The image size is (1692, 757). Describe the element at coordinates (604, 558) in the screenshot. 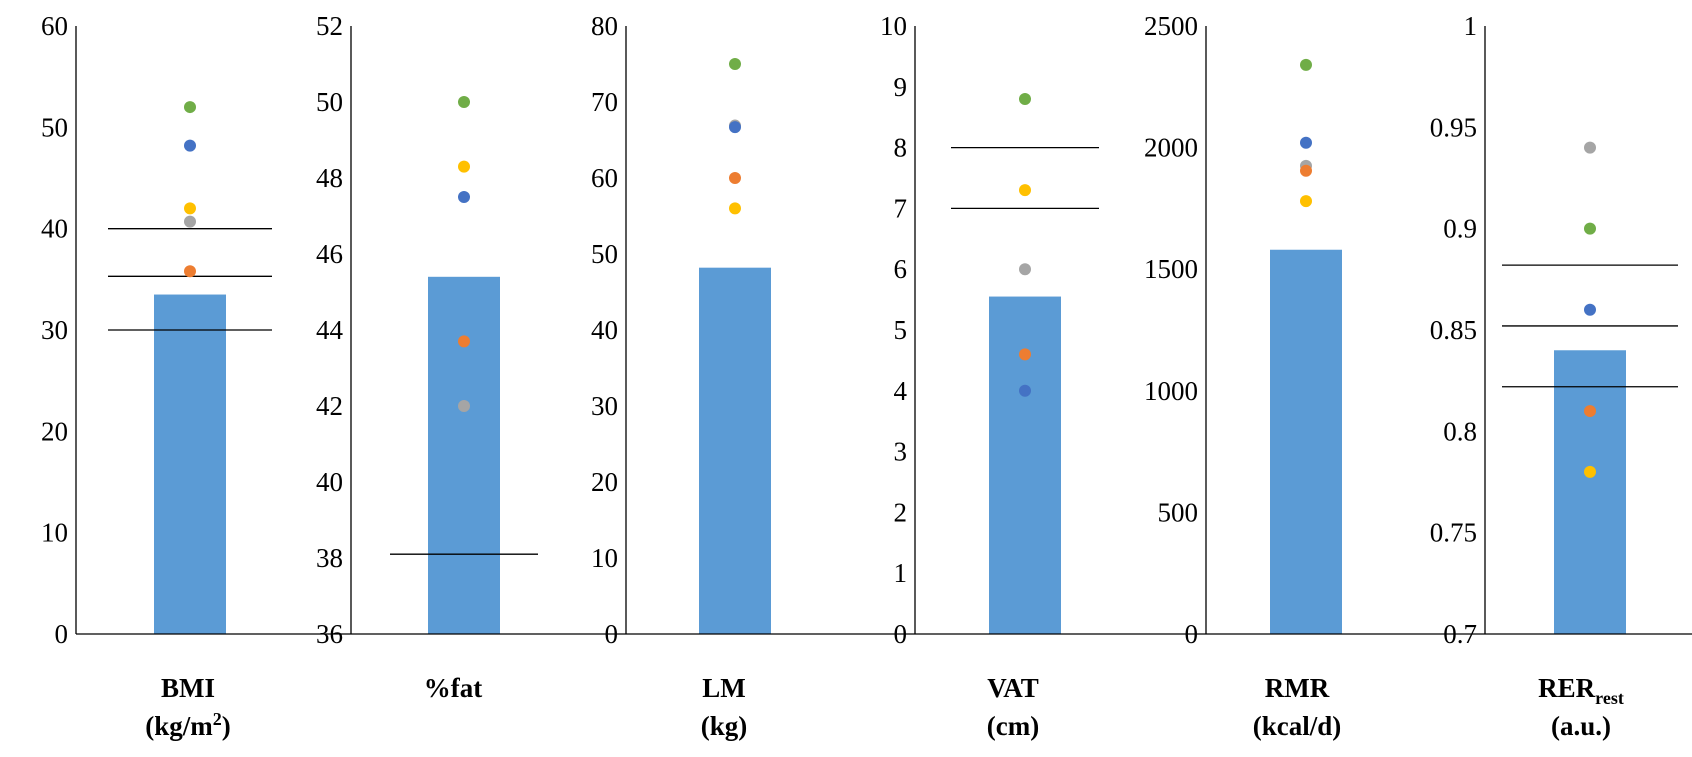

I see `y-tick-label-lm: 10` at that location.